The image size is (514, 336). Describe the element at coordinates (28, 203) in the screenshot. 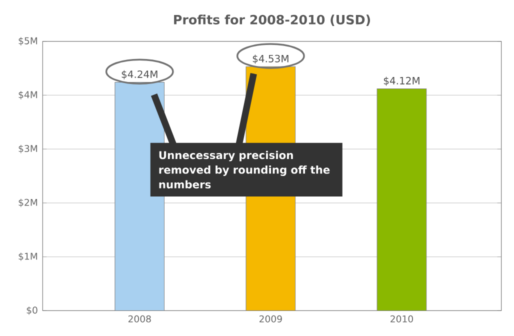

I see `y-tick-label: $2M` at that location.